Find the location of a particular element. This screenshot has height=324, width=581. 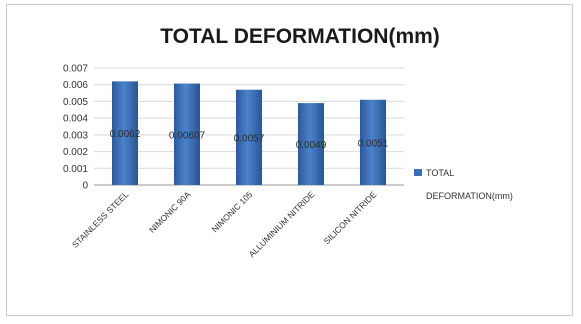

y-tick-label: 0.005 is located at coordinates (75, 102).